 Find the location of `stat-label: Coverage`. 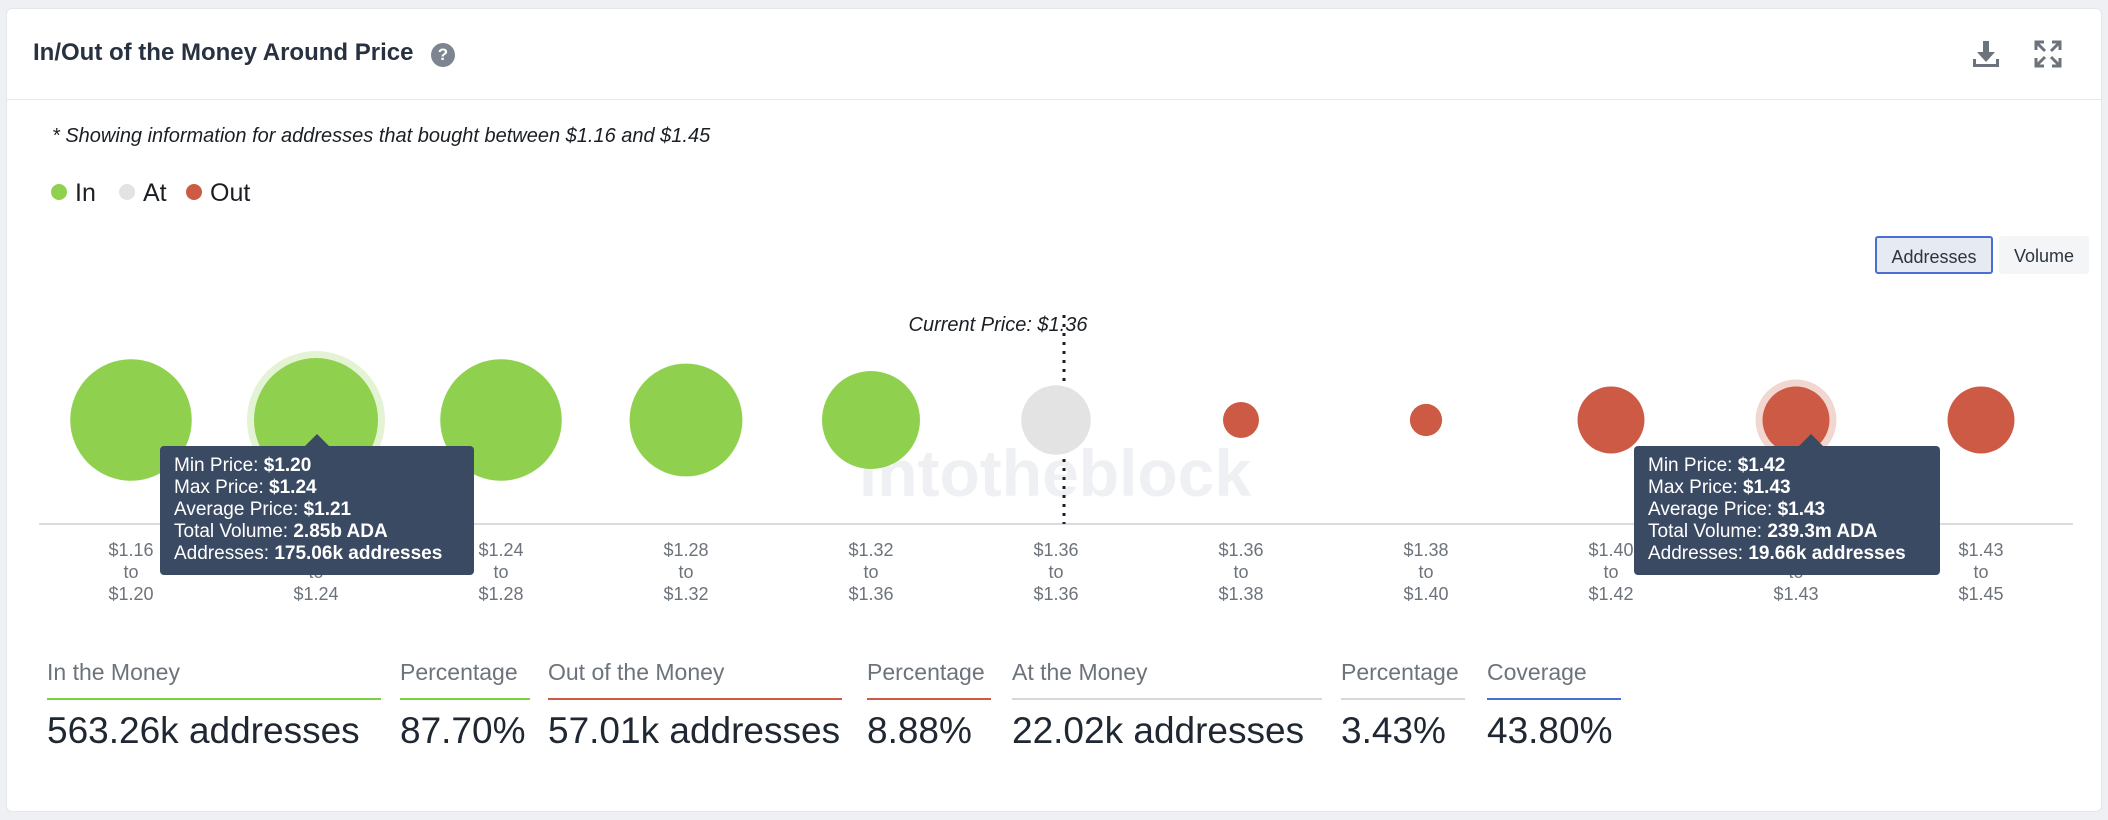

stat-label: Coverage is located at coordinates (1554, 679).